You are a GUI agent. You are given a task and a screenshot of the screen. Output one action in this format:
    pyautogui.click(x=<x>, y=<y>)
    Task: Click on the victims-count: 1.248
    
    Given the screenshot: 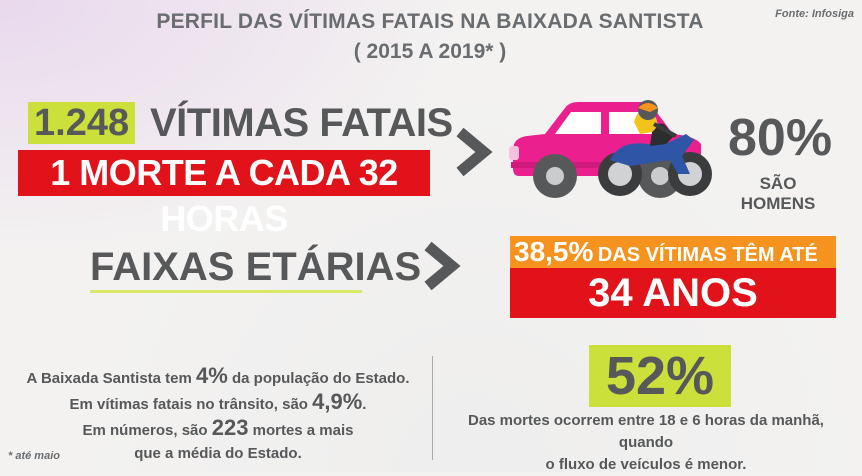 What is the action you would take?
    pyautogui.click(x=82, y=123)
    